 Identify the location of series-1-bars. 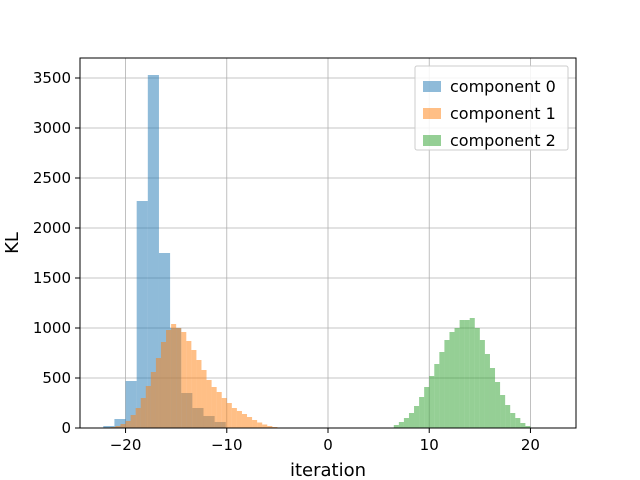
(191, 376).